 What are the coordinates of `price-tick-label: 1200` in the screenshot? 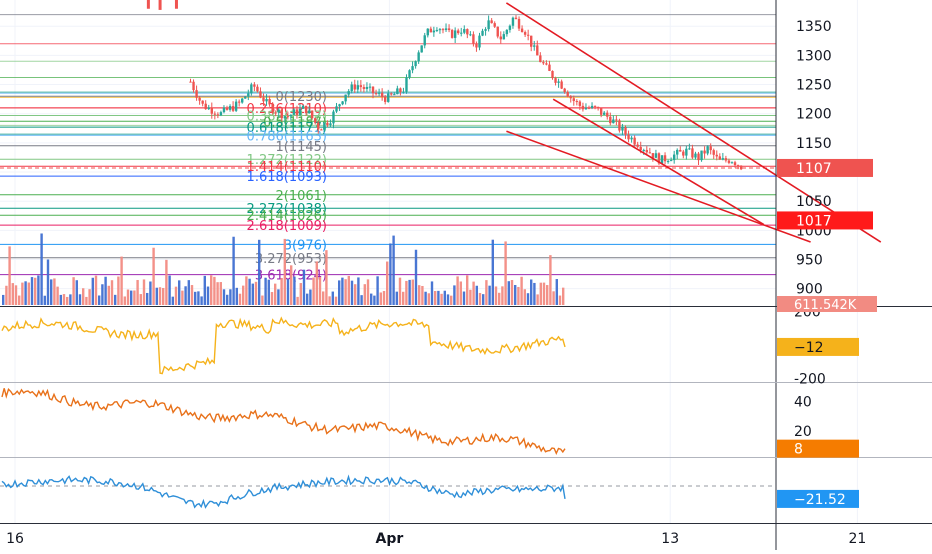 It's located at (814, 115).